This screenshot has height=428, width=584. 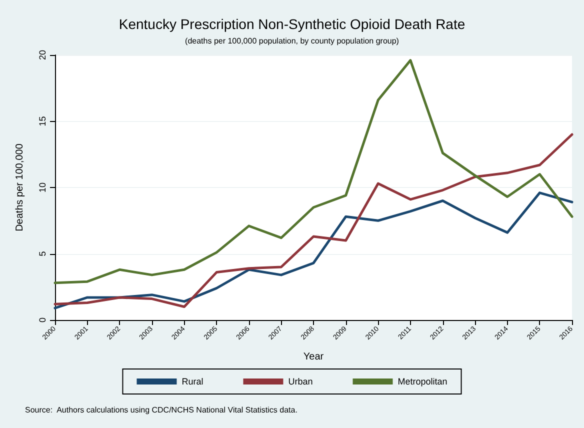 I want to click on y-tick-label: 5, so click(x=43, y=253).